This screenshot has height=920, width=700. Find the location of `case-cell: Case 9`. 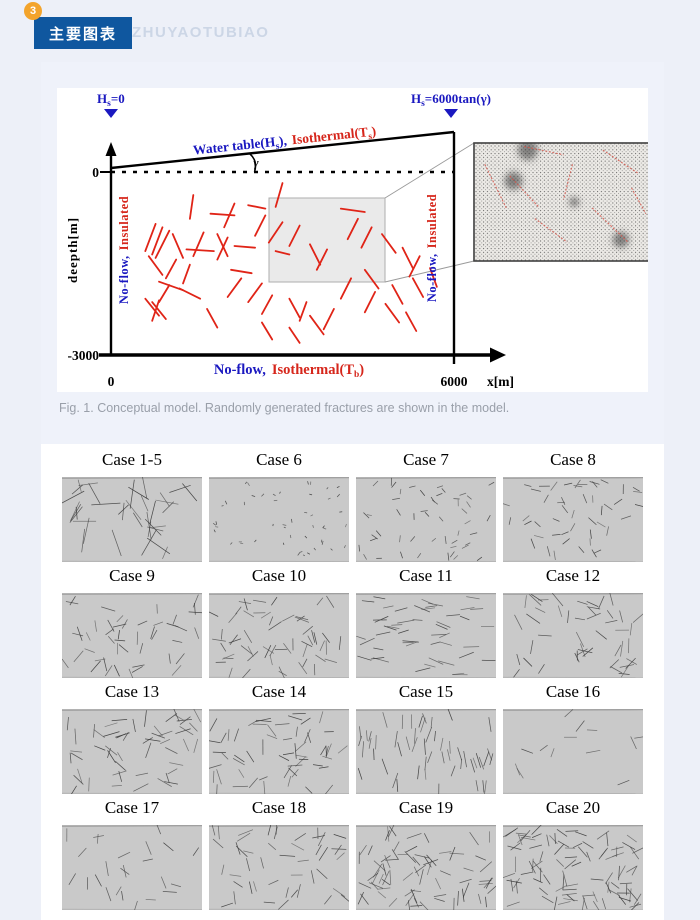

case-cell: Case 9 is located at coordinates (132, 622).